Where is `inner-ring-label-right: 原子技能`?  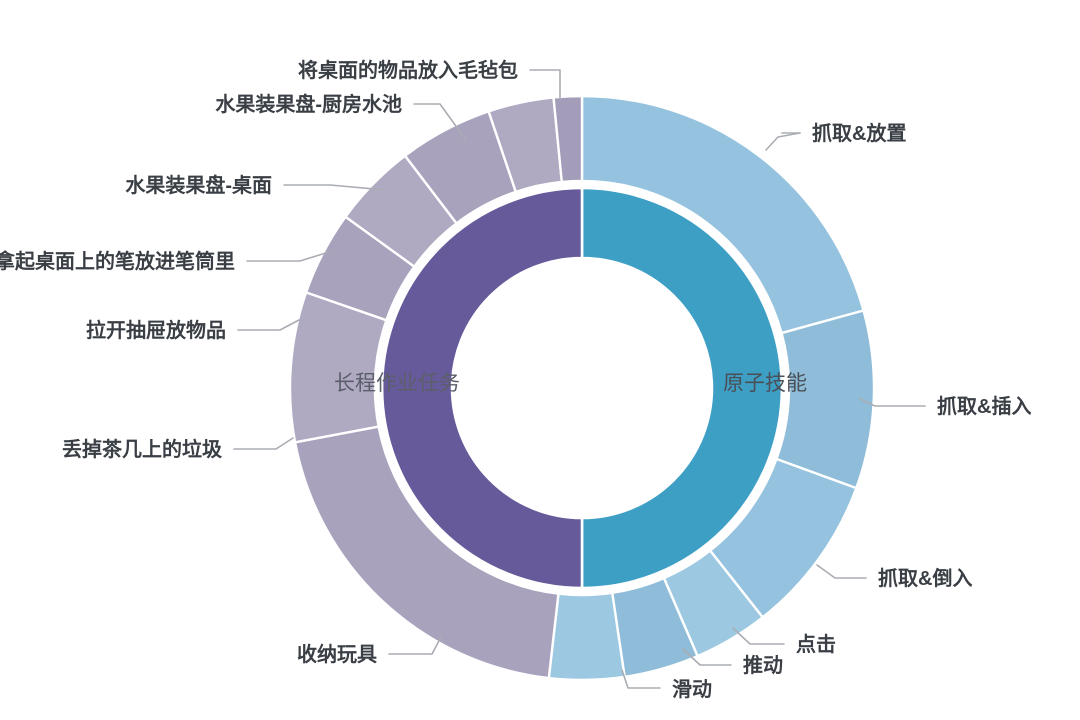 inner-ring-label-right: 原子技能 is located at coordinates (765, 383).